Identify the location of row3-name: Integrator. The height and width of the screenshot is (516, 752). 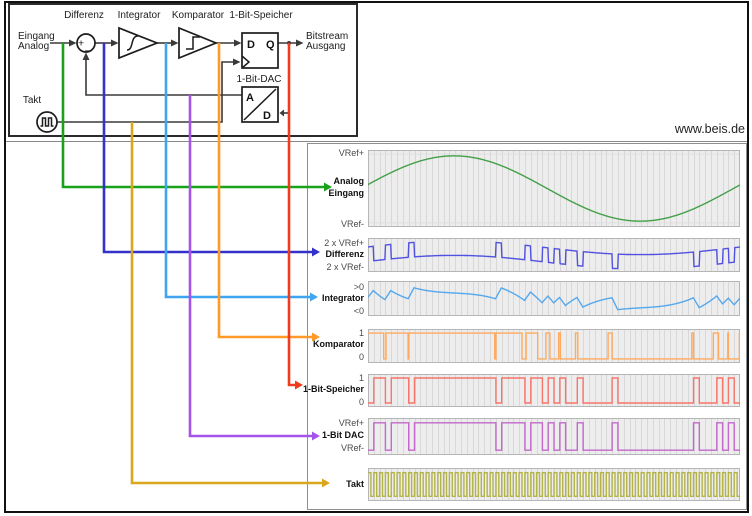
(342, 298).